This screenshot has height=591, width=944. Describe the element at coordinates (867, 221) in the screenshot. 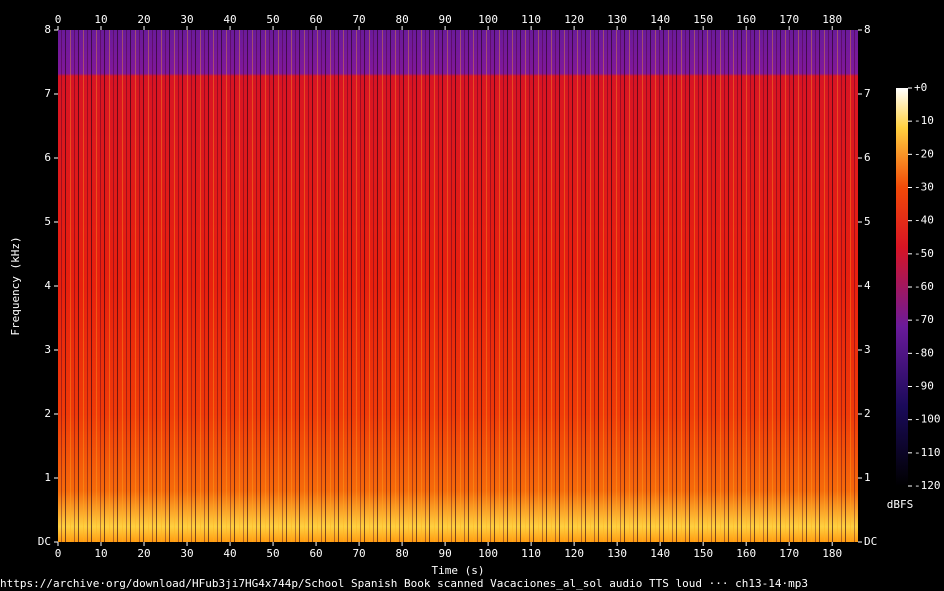

I see `y-tick-label-right: 5` at that location.